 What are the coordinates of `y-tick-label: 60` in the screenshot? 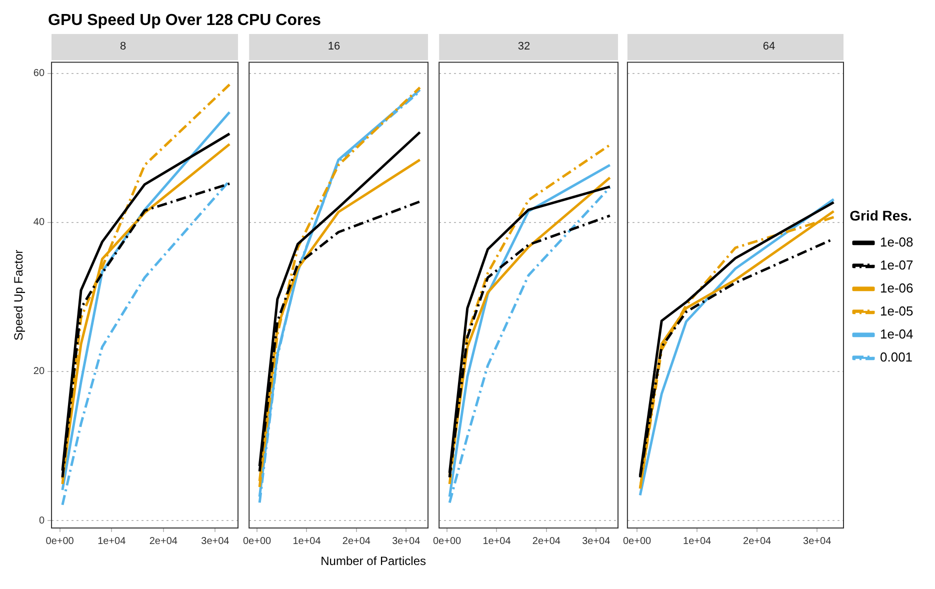 It's located at (39, 74).